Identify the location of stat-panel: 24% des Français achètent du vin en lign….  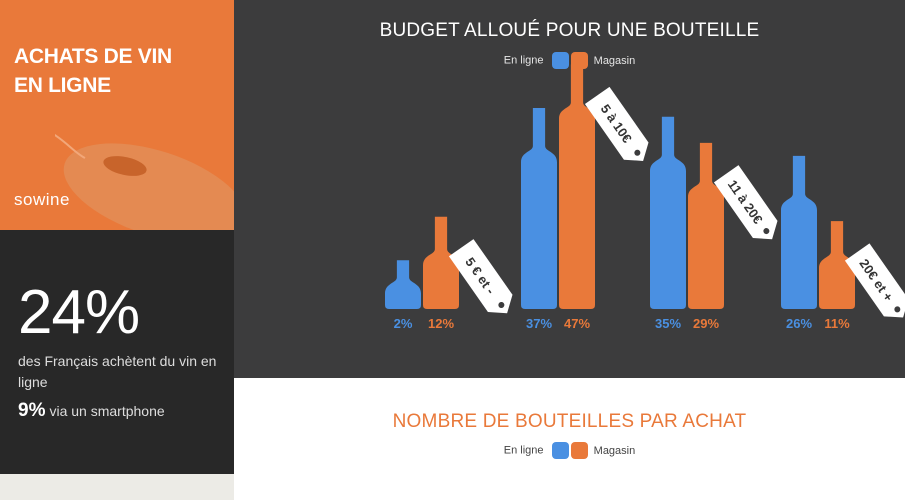
(117, 352).